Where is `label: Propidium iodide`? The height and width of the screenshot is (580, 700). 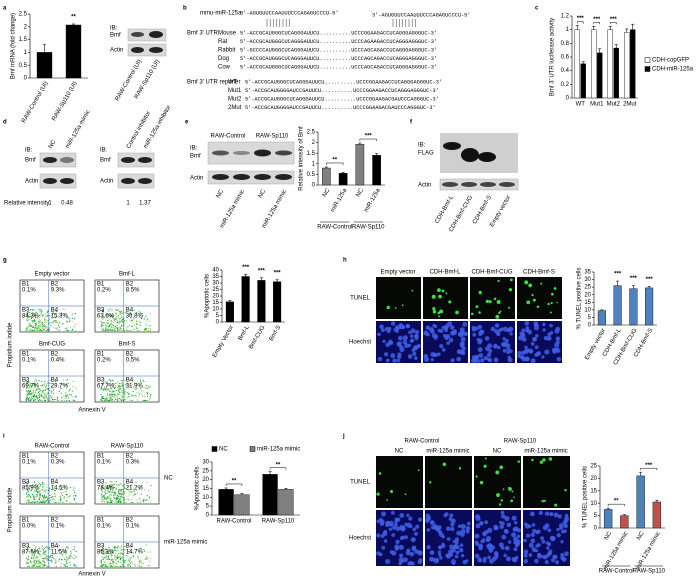
label: Propidium iodide is located at coordinates (11, 344).